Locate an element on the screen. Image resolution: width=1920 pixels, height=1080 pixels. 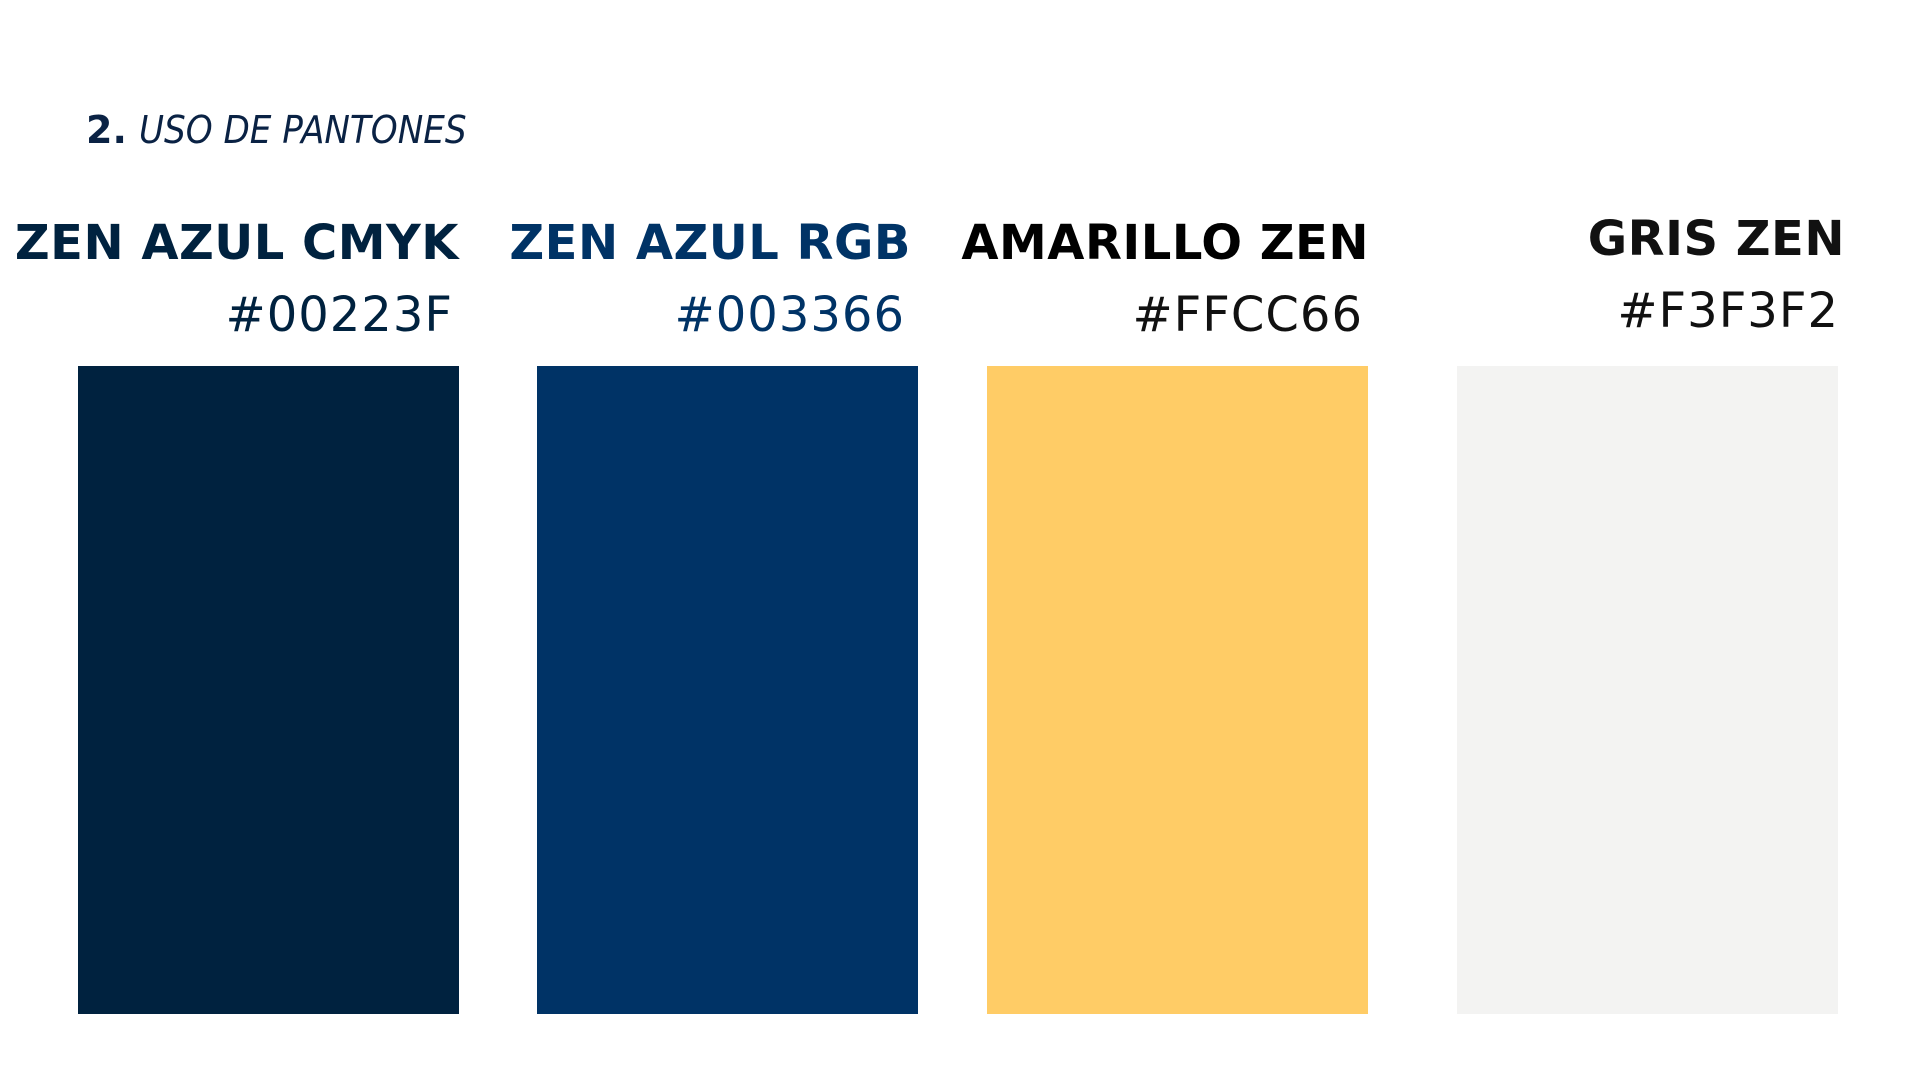
swatch-name: AMARILLO ZEN is located at coordinates (1165, 243).